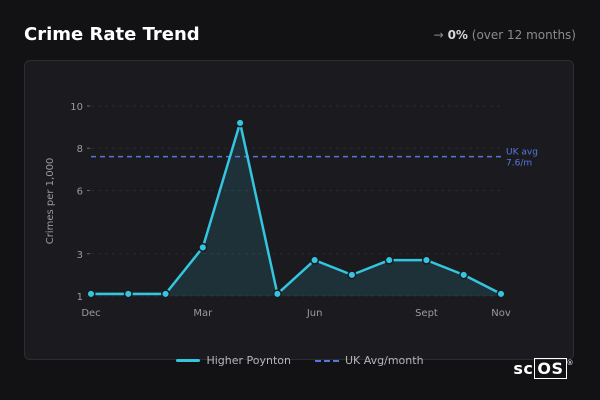 The height and width of the screenshot is (400, 600). Describe the element at coordinates (384, 360) in the screenshot. I see `legend-reference-label: UK Avg/month` at that location.